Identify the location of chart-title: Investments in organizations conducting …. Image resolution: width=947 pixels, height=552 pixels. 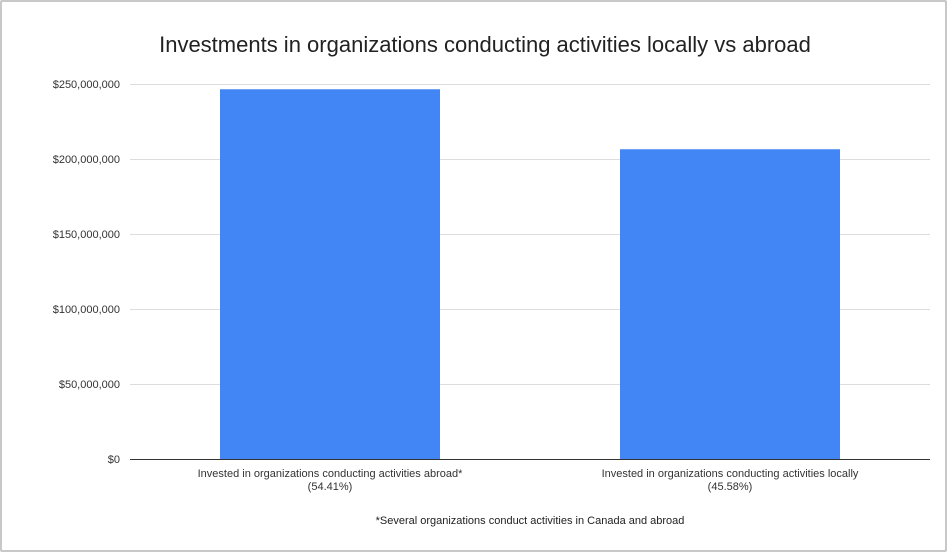
(485, 44).